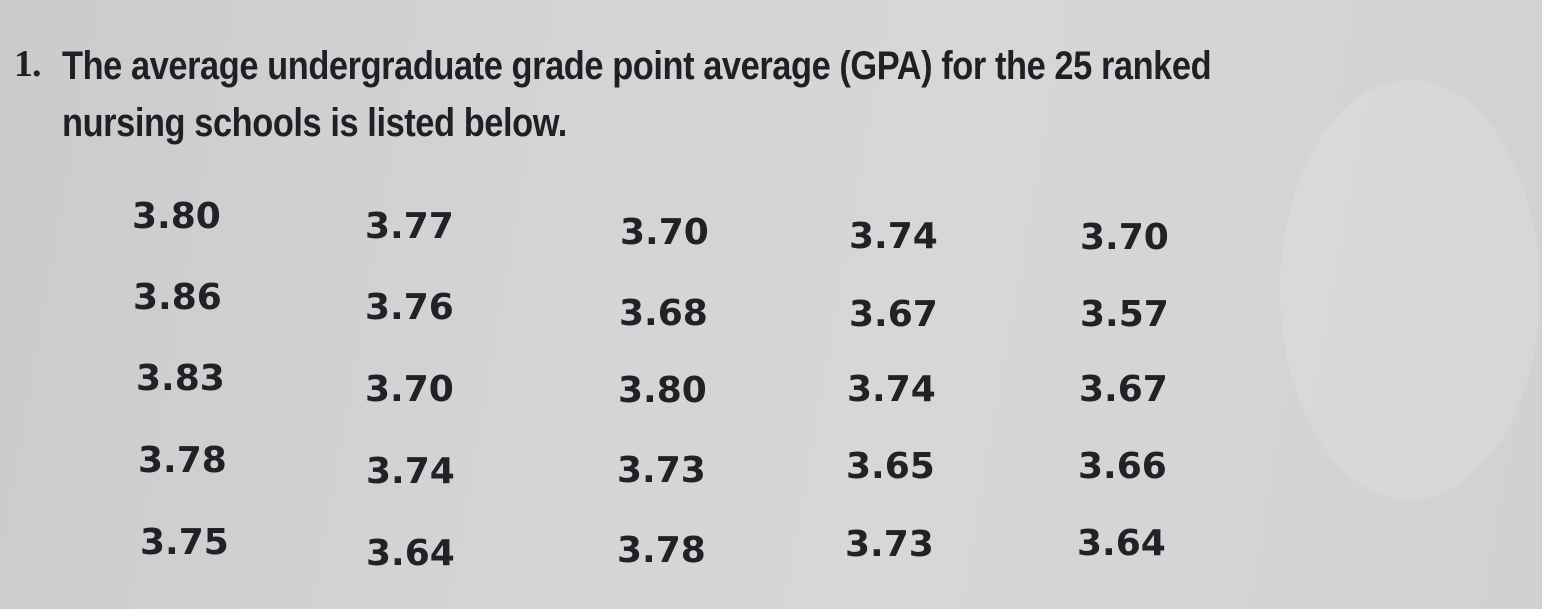 Image resolution: width=1542 pixels, height=609 pixels. I want to click on gpa-cell-r4-c5: 3.66, so click(1122, 466).